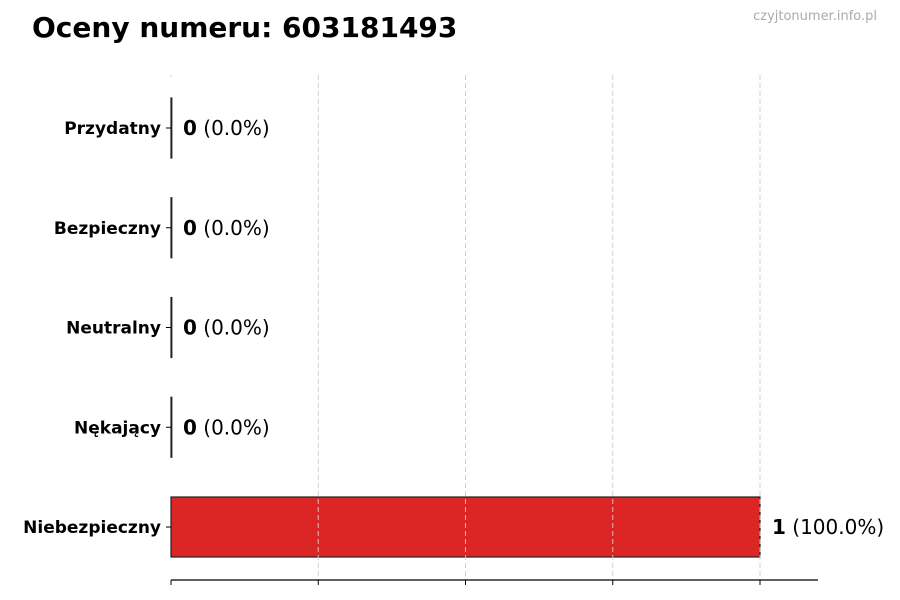 The width and height of the screenshot is (900, 600). Describe the element at coordinates (171, 228) in the screenshot. I see `bar-bezpieczny` at that location.